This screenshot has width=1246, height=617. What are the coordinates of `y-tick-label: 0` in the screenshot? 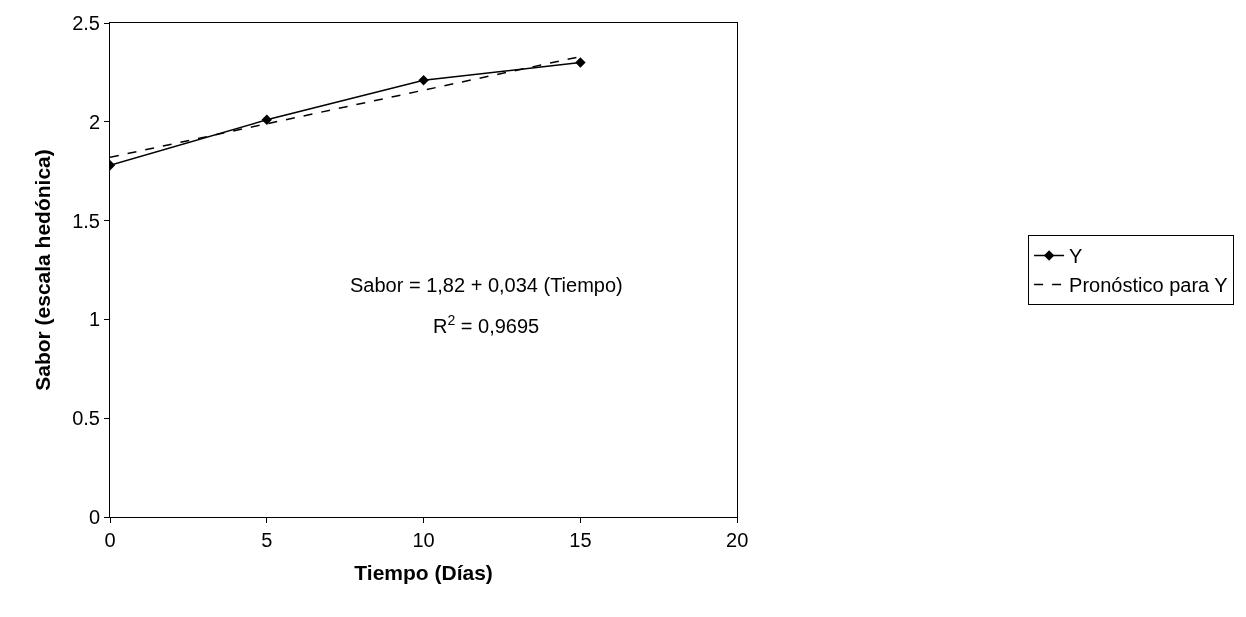 It's located at (94, 517).